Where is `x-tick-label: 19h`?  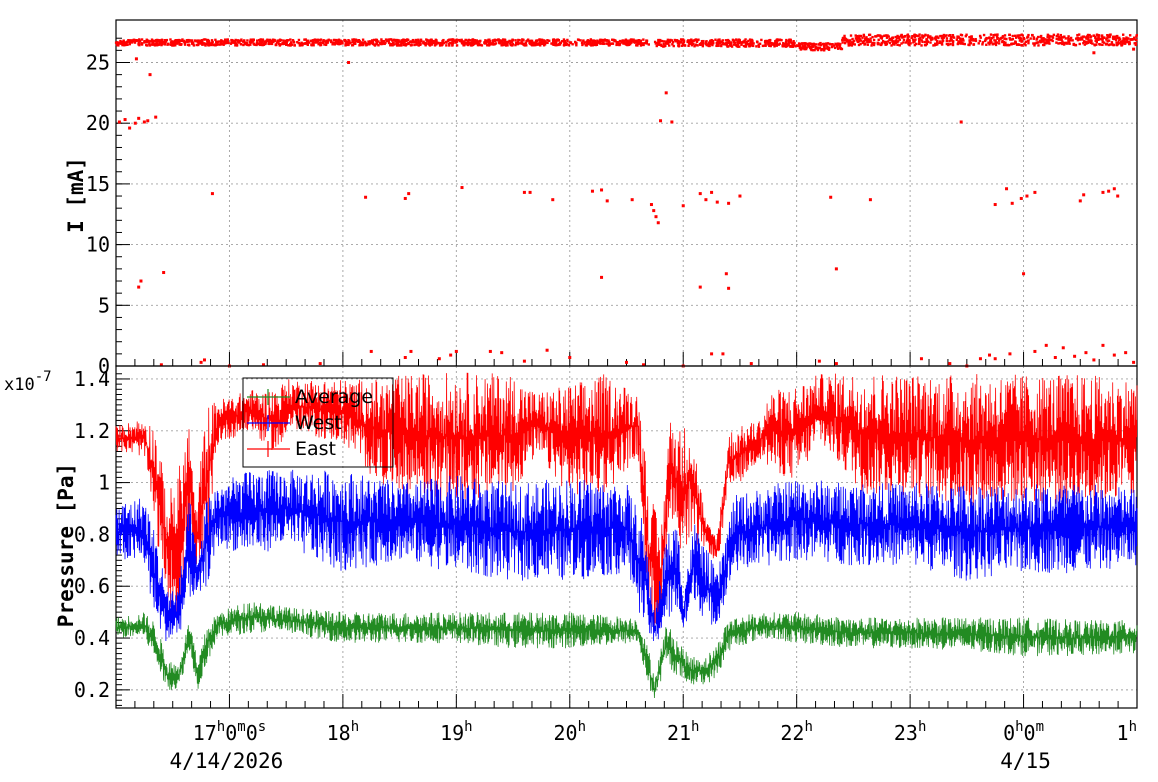 x-tick-label: 19h is located at coordinates (456, 732).